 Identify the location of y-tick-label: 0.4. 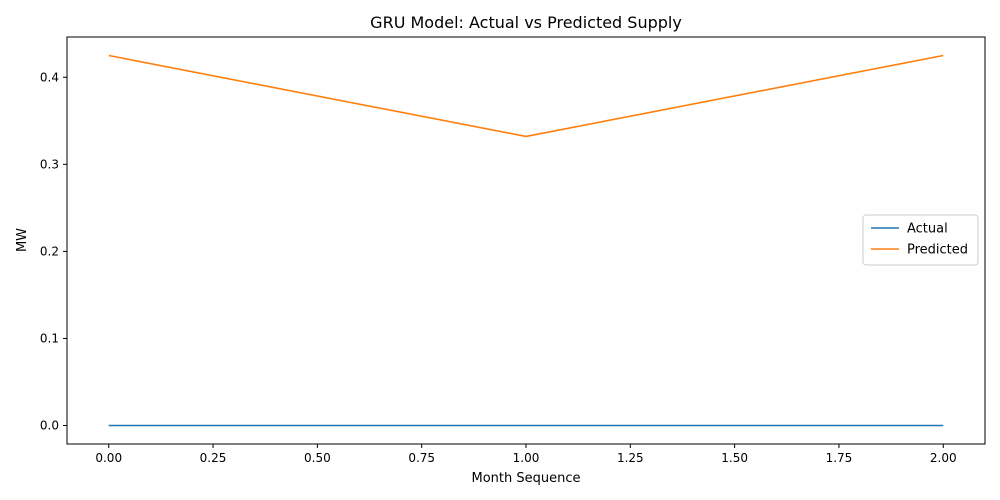
(49, 77).